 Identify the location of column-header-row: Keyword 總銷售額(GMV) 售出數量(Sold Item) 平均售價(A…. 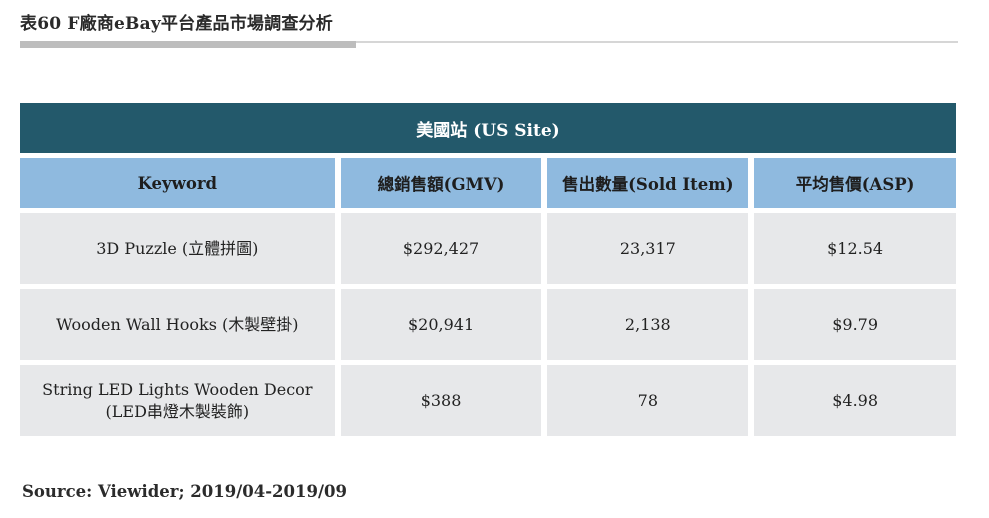
(488, 183).